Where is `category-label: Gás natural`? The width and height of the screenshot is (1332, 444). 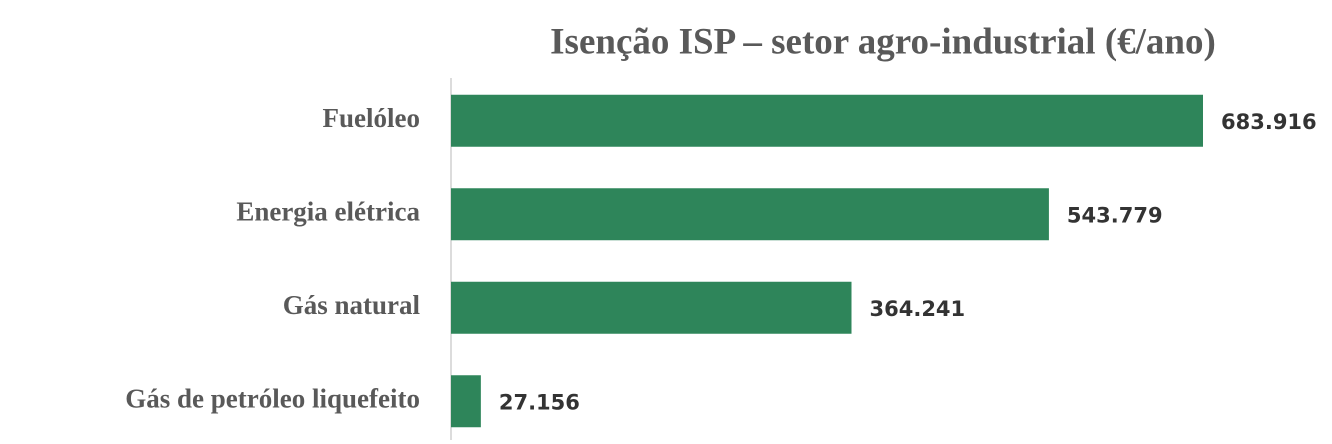 category-label: Gás natural is located at coordinates (352, 305).